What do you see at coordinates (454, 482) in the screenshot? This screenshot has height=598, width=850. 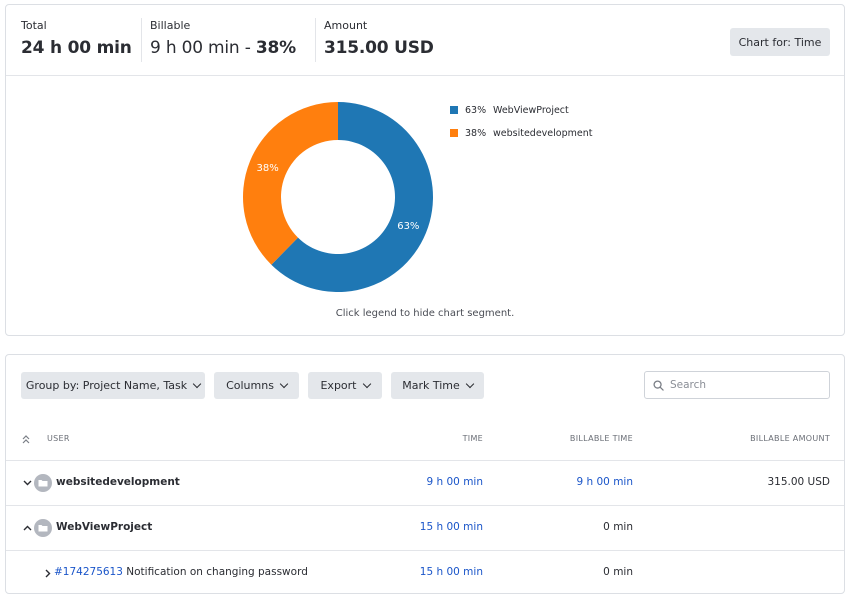 I see `row-time: 9 h 00 min` at bounding box center [454, 482].